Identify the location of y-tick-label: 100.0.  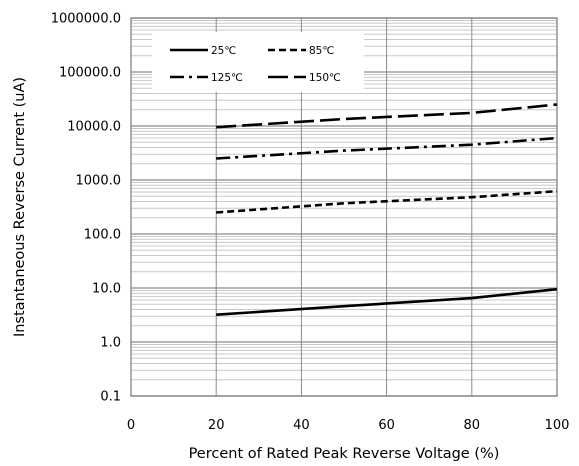
(102, 235).